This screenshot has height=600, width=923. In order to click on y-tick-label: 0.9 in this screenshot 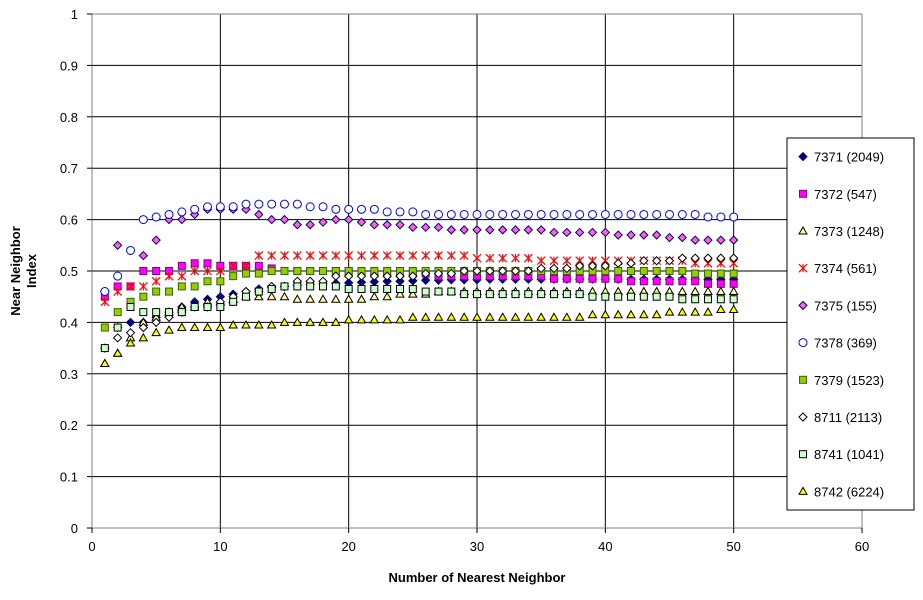, I will do `click(69, 65)`.